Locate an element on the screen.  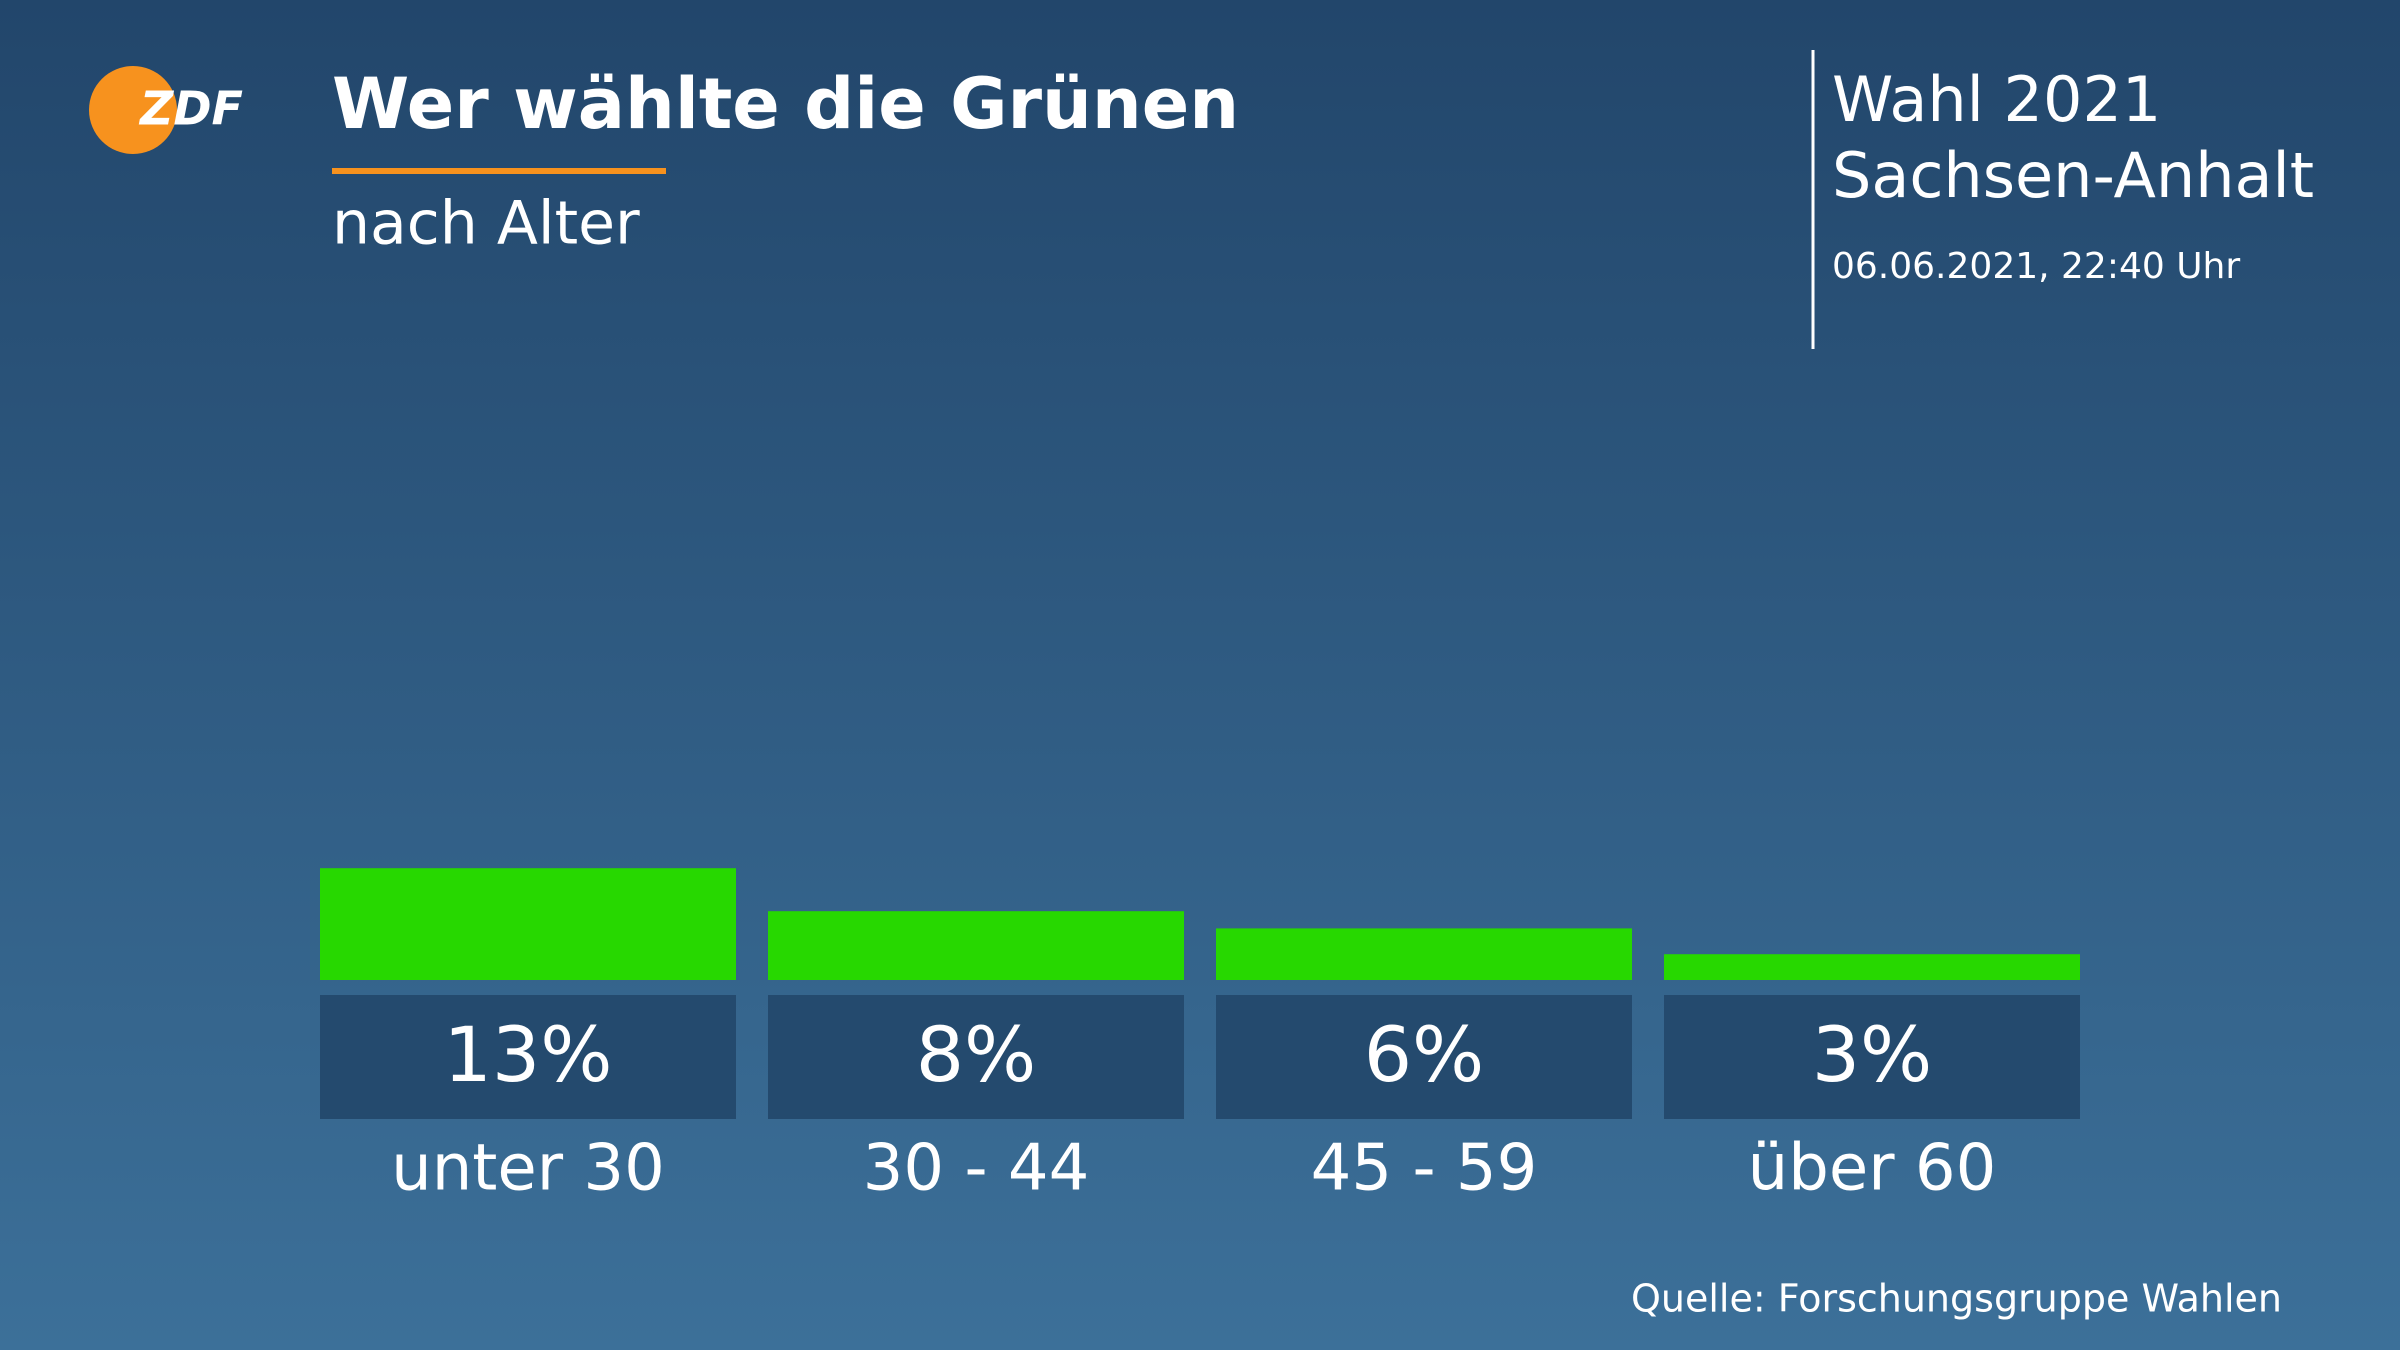
category-label: über 60 is located at coordinates (1872, 1169).